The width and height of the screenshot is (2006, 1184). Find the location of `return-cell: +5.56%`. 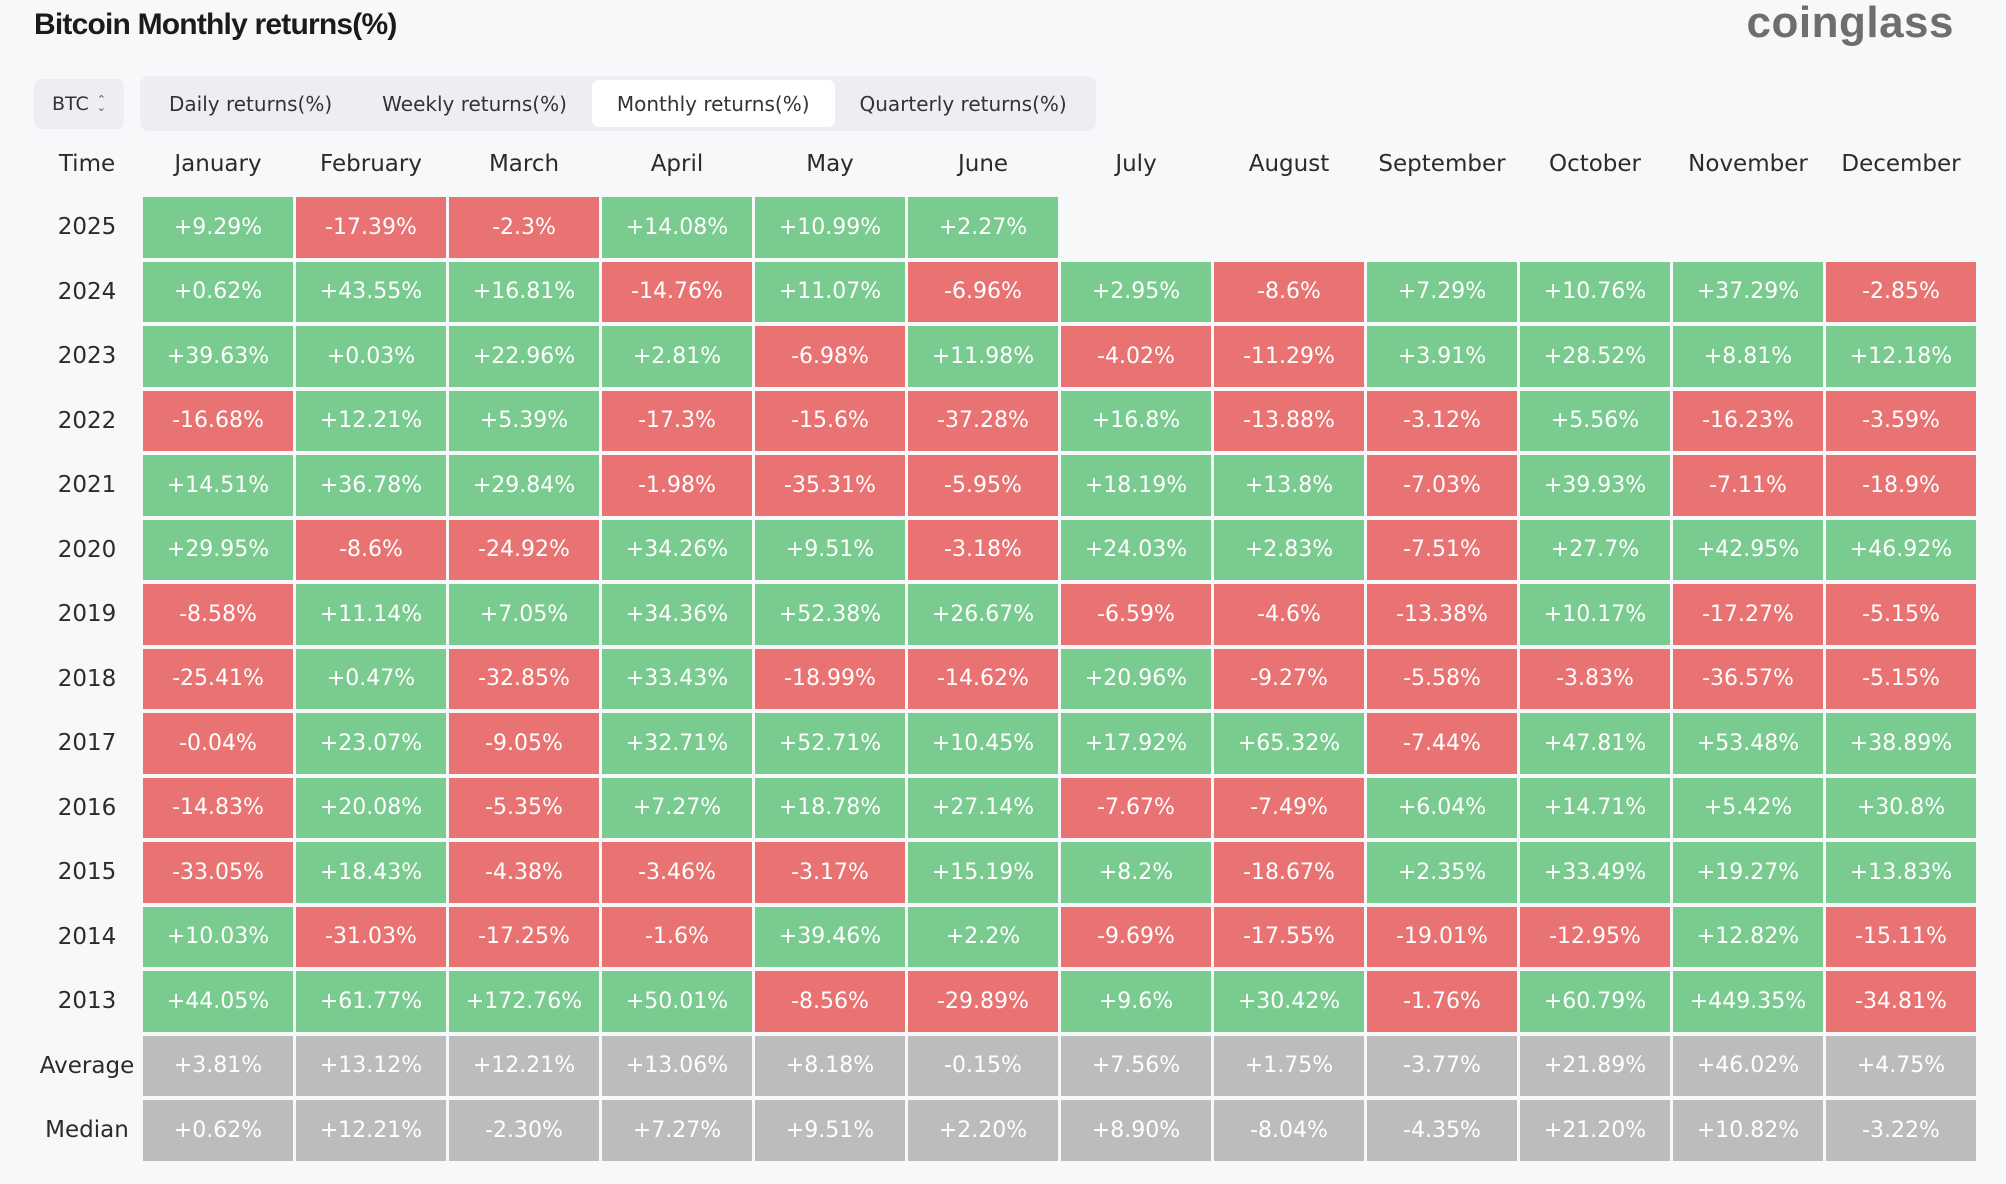

return-cell: +5.56% is located at coordinates (1595, 420).